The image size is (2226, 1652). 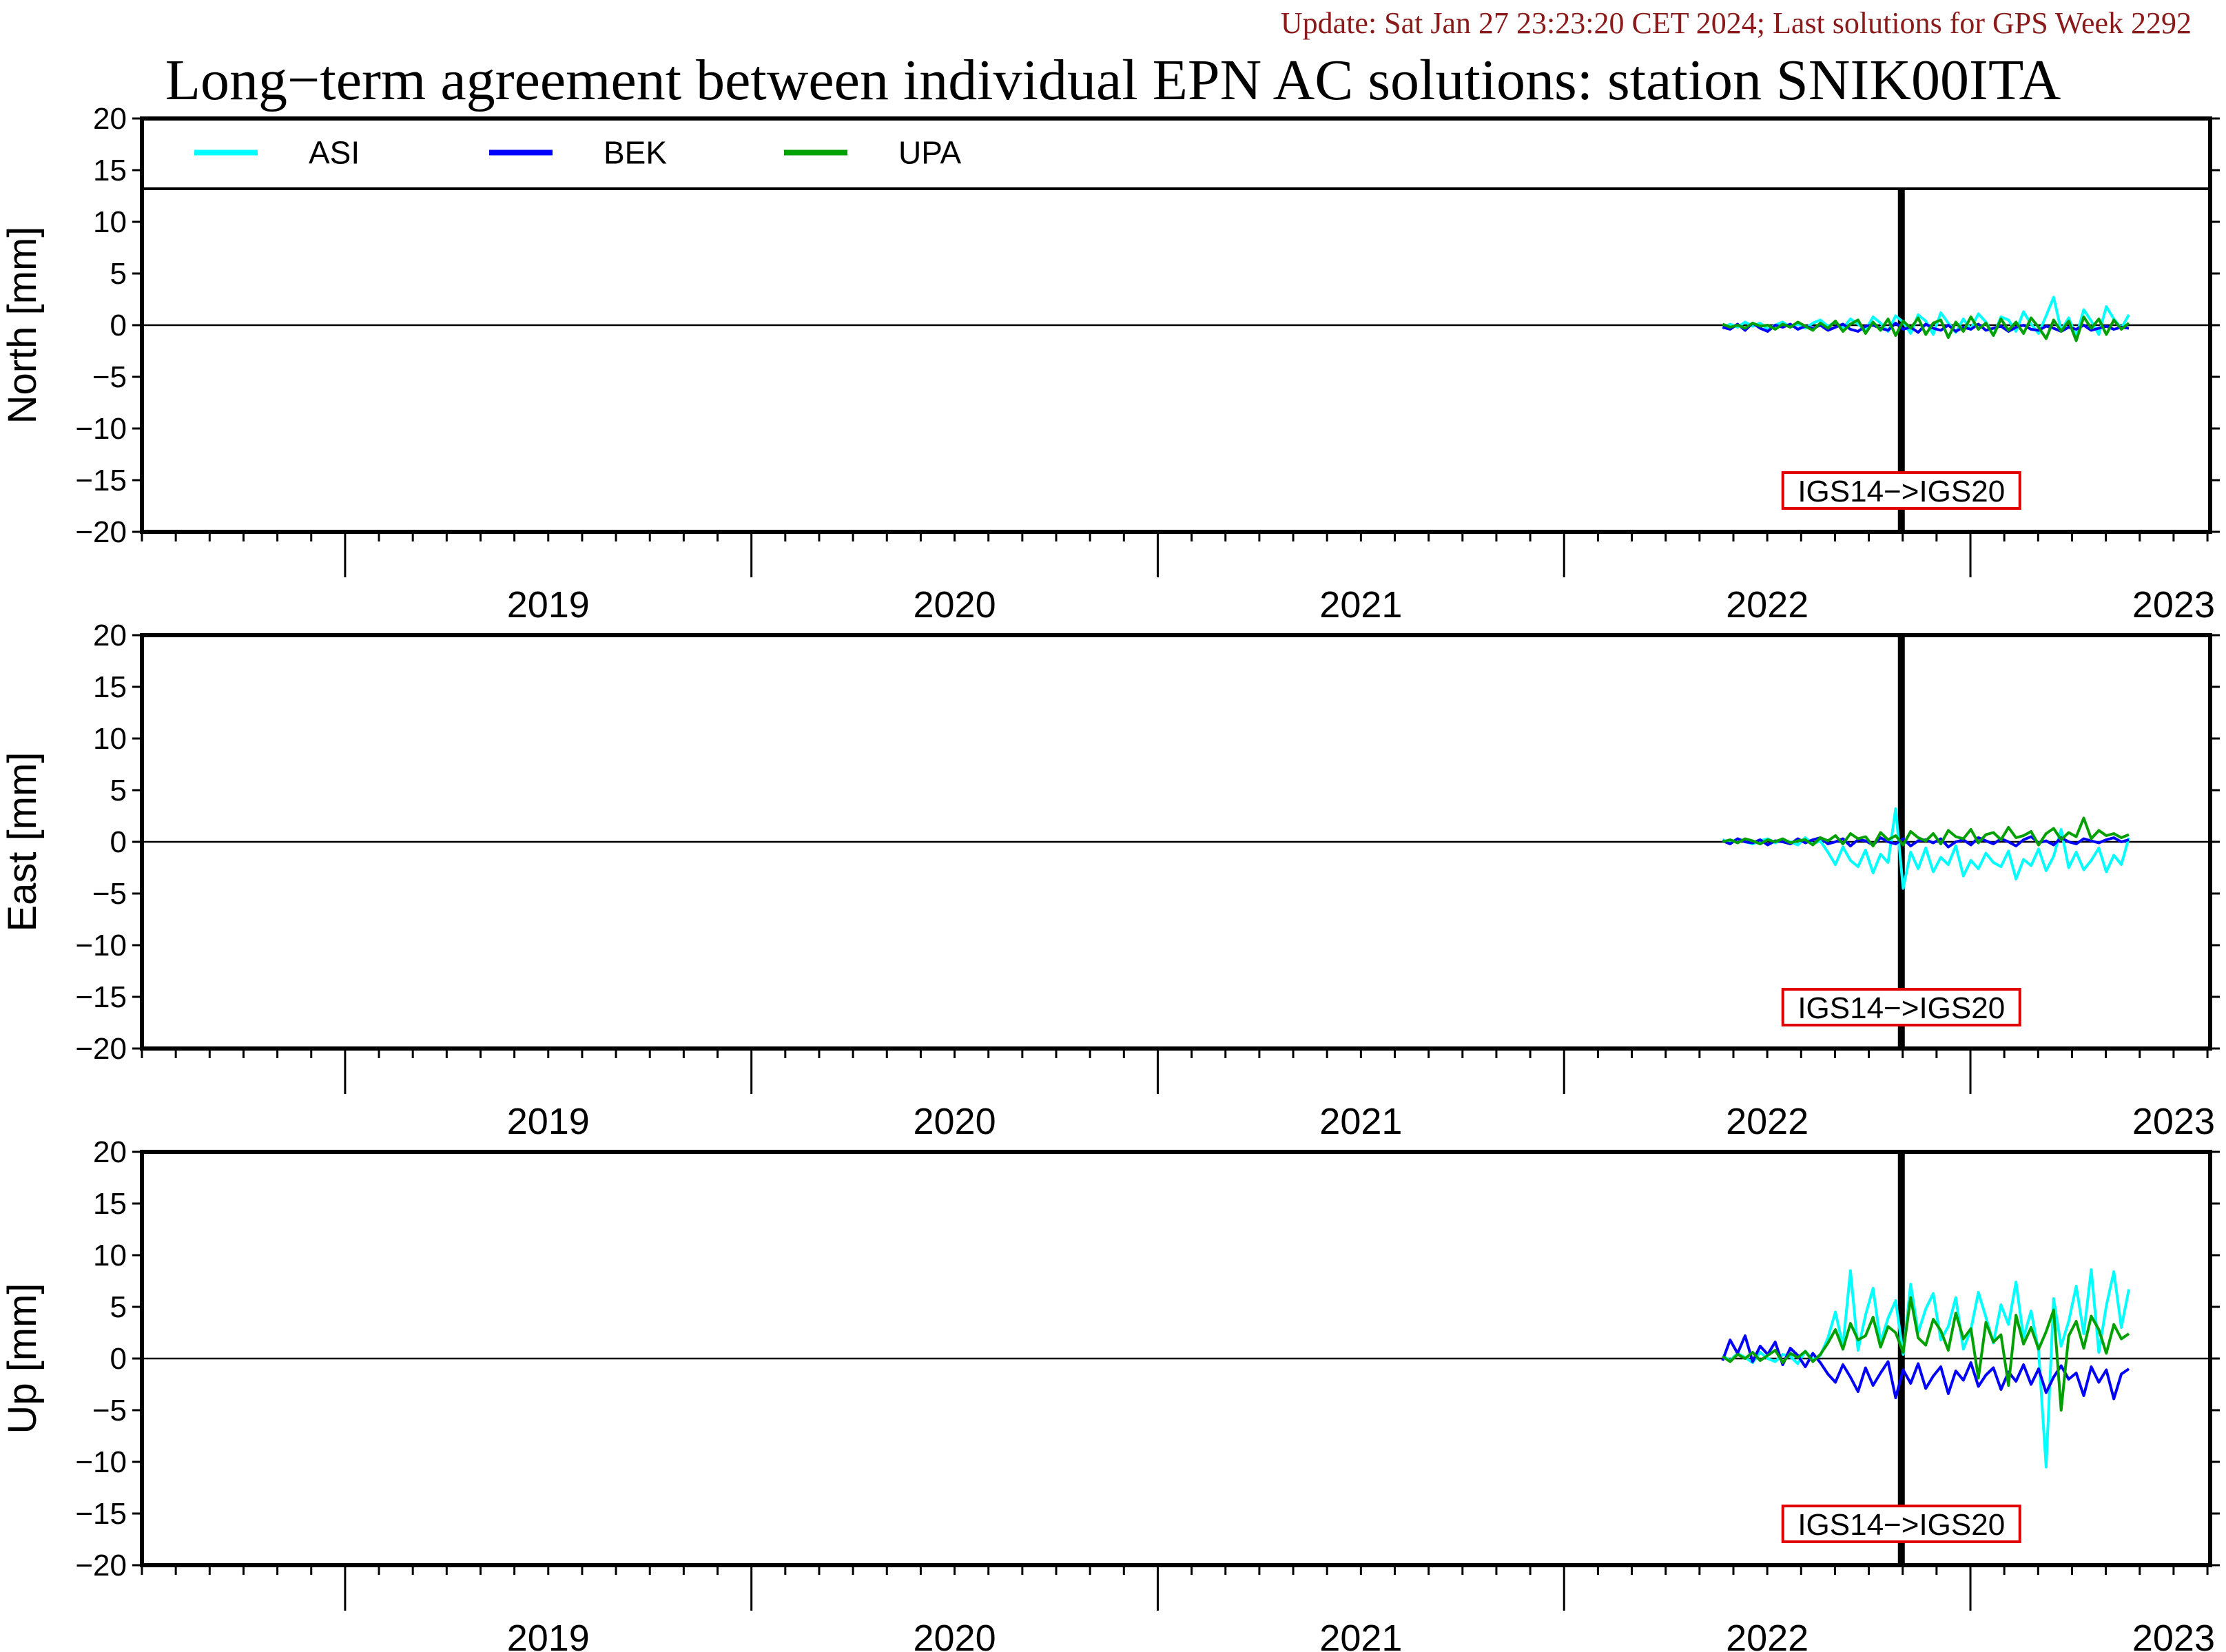 What do you see at coordinates (334, 153) in the screenshot?
I see `legend-label-asi: ASI` at bounding box center [334, 153].